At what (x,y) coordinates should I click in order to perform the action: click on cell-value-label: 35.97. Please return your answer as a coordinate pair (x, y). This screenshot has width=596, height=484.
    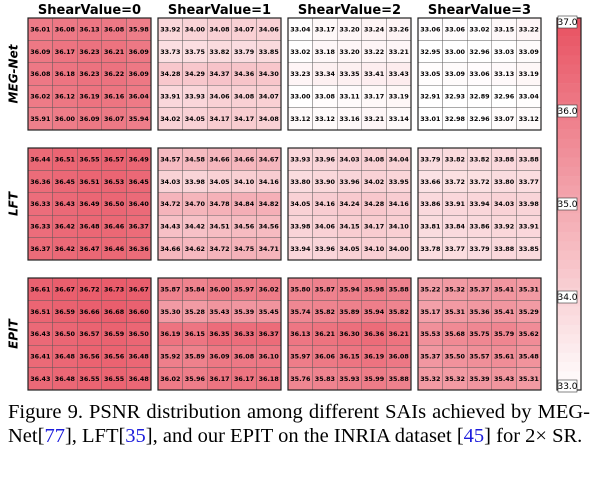
    Looking at the image, I should click on (300, 357).